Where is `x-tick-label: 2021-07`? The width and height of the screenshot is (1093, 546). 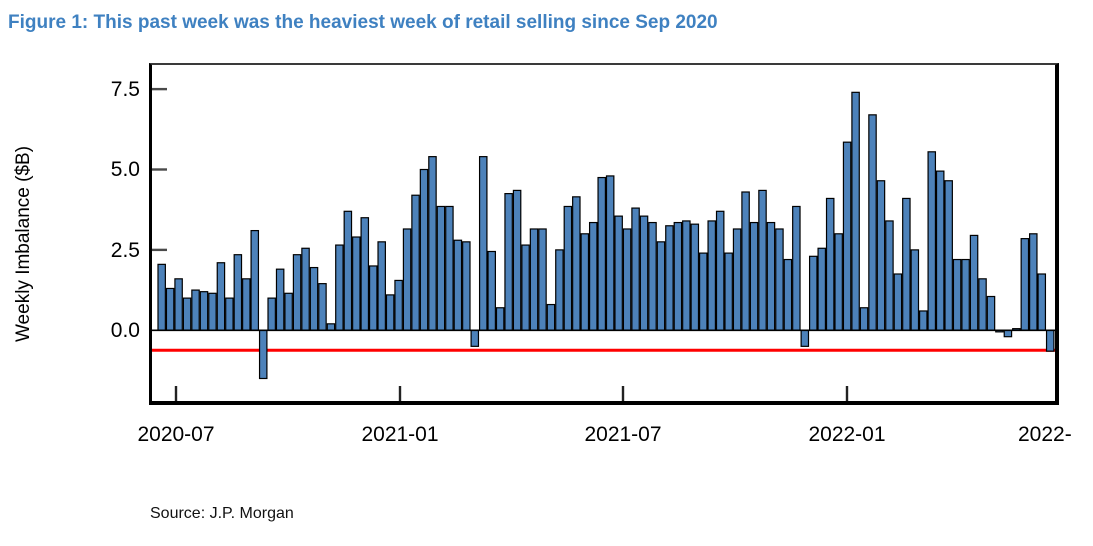 x-tick-label: 2021-07 is located at coordinates (623, 434).